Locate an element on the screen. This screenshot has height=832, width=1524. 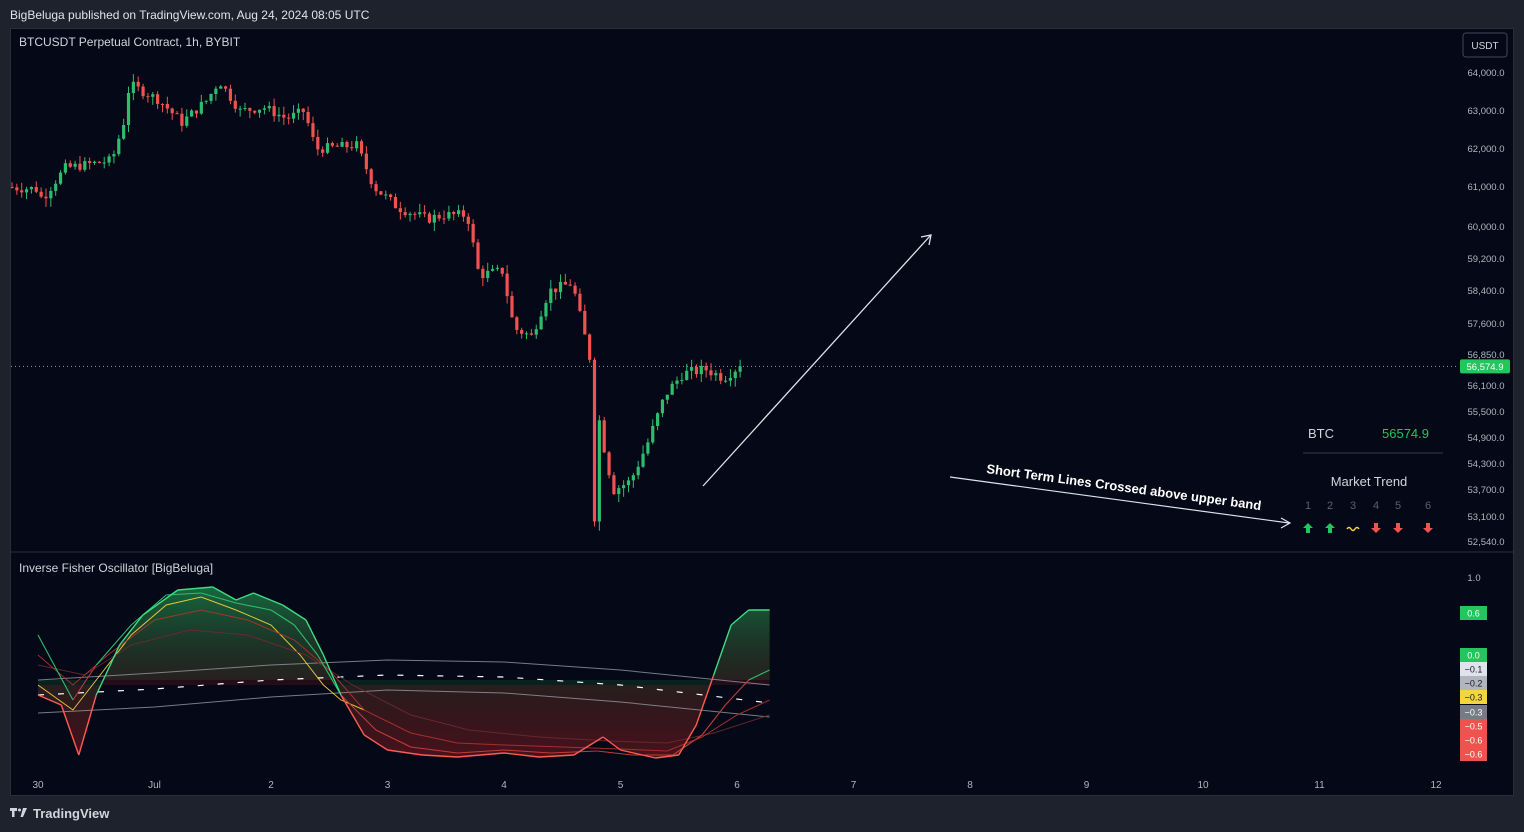
oscillator-value-badge: −0.2 is located at coordinates (1473, 683).